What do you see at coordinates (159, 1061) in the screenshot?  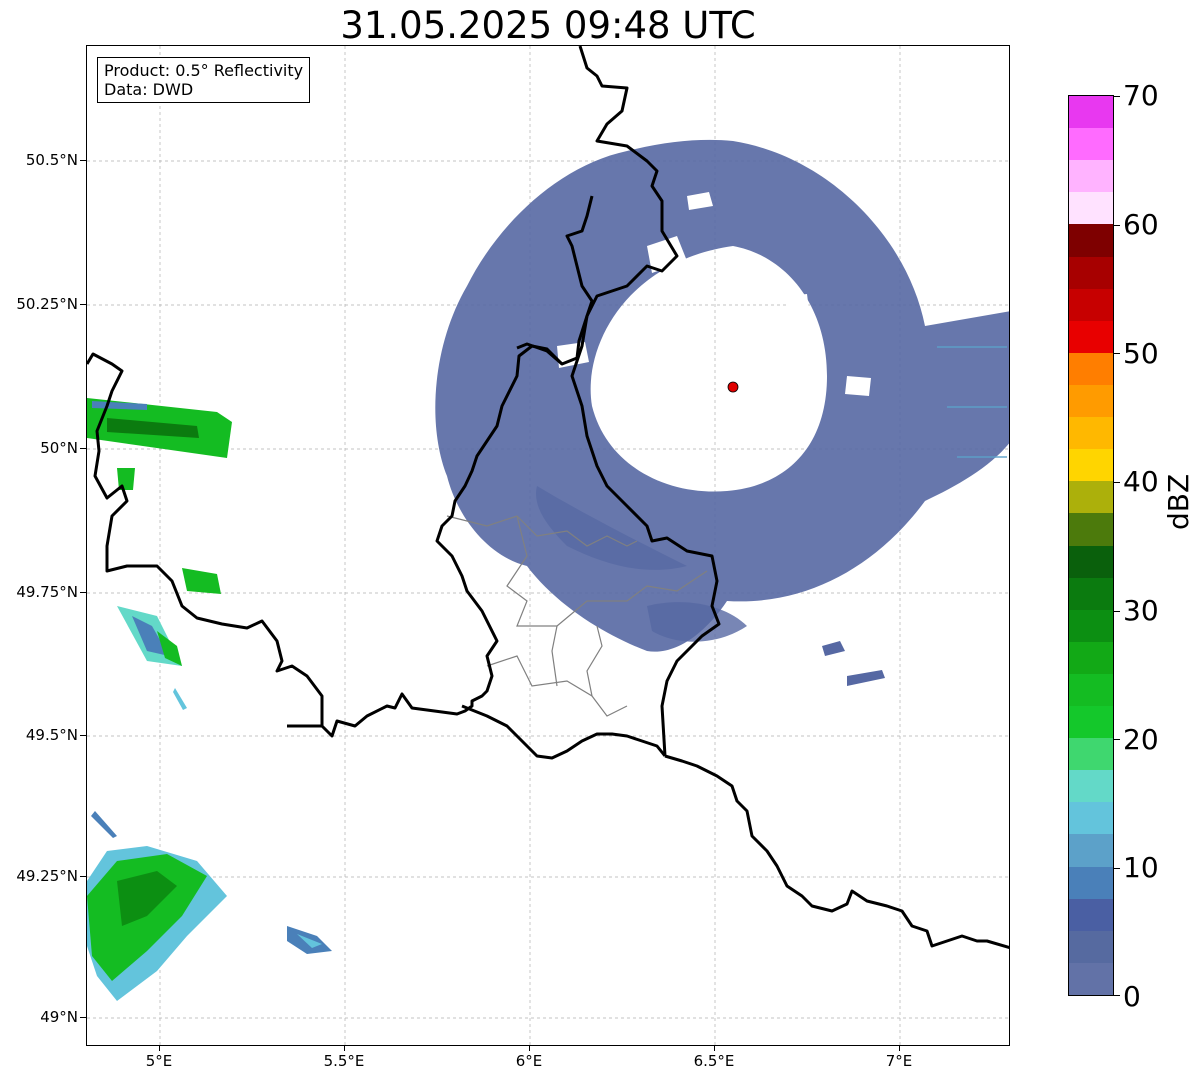 I see `lon-label: 5°E` at bounding box center [159, 1061].